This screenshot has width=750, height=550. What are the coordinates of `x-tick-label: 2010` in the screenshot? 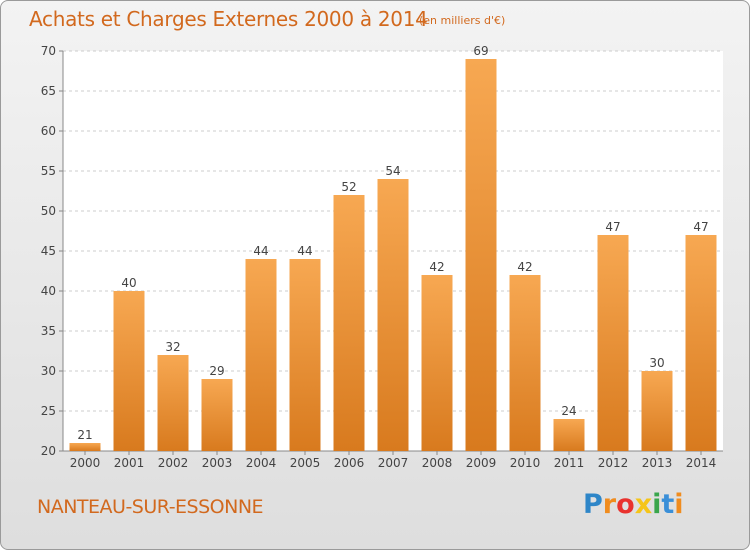 It's located at (525, 463).